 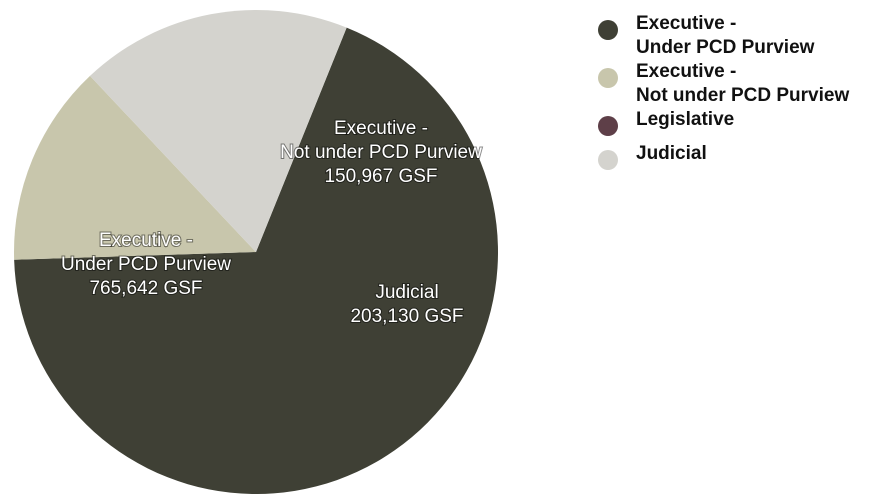 I want to click on slice-label-line: Under PCD Purview, so click(x=146, y=264).